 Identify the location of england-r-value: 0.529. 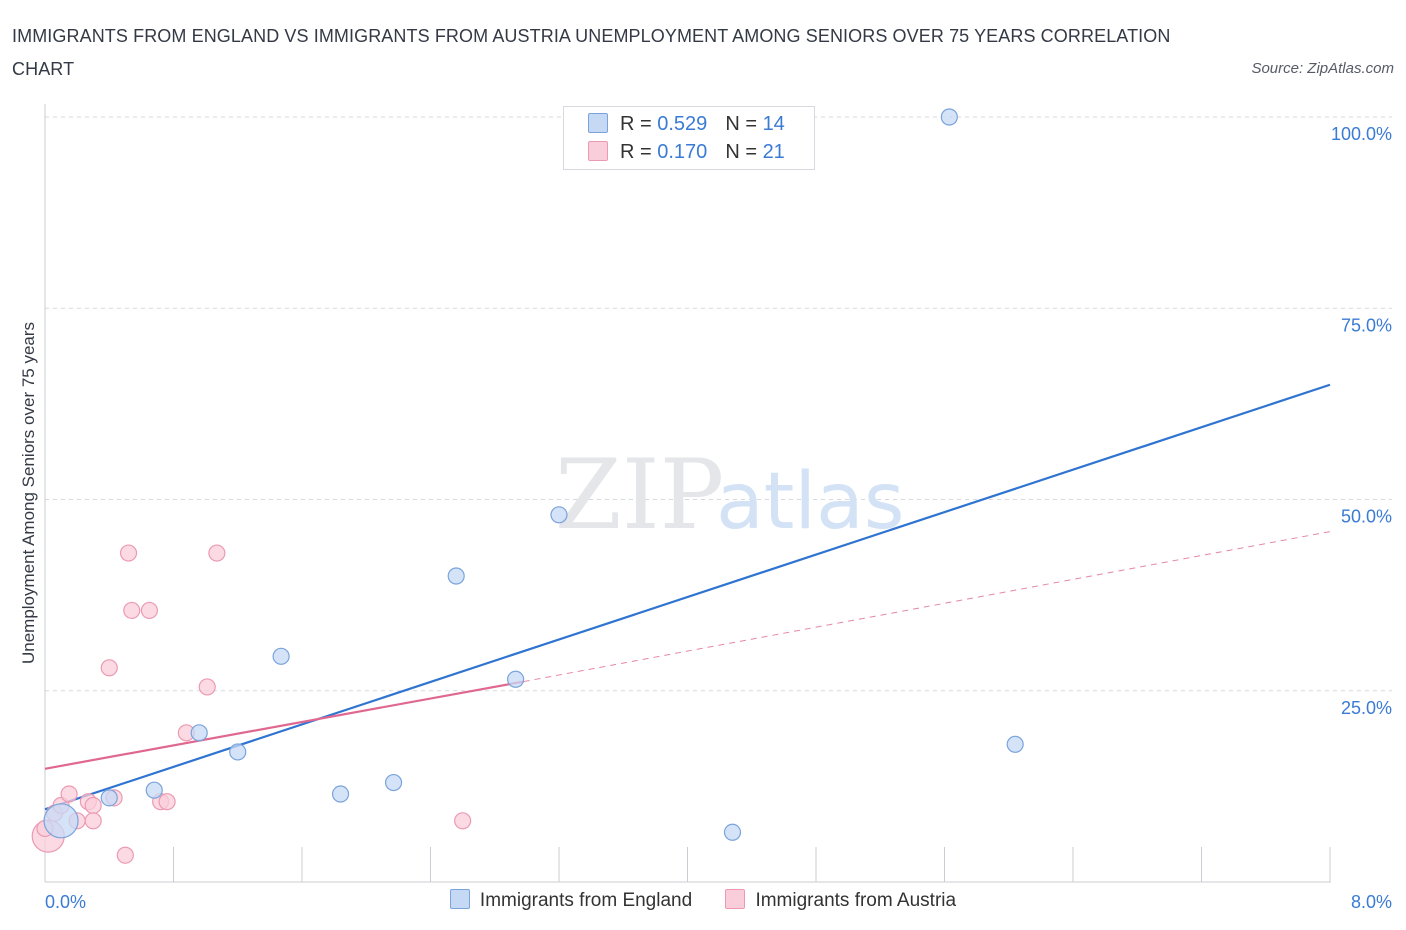
(682, 124).